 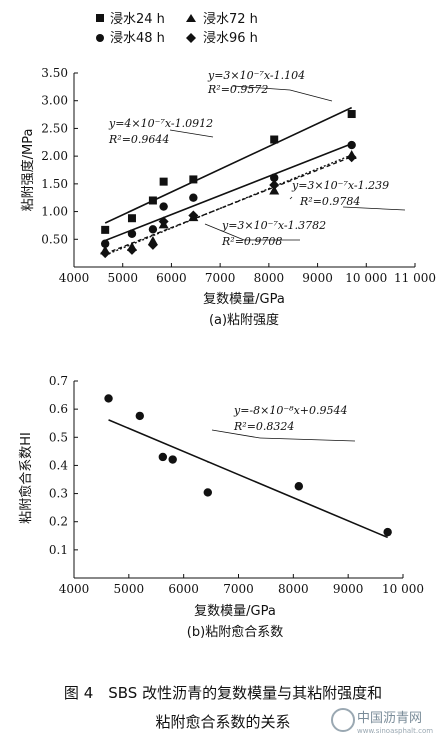 What do you see at coordinates (220, 278) in the screenshot?
I see `chart-a-x-tick-label: 7000` at bounding box center [220, 278].